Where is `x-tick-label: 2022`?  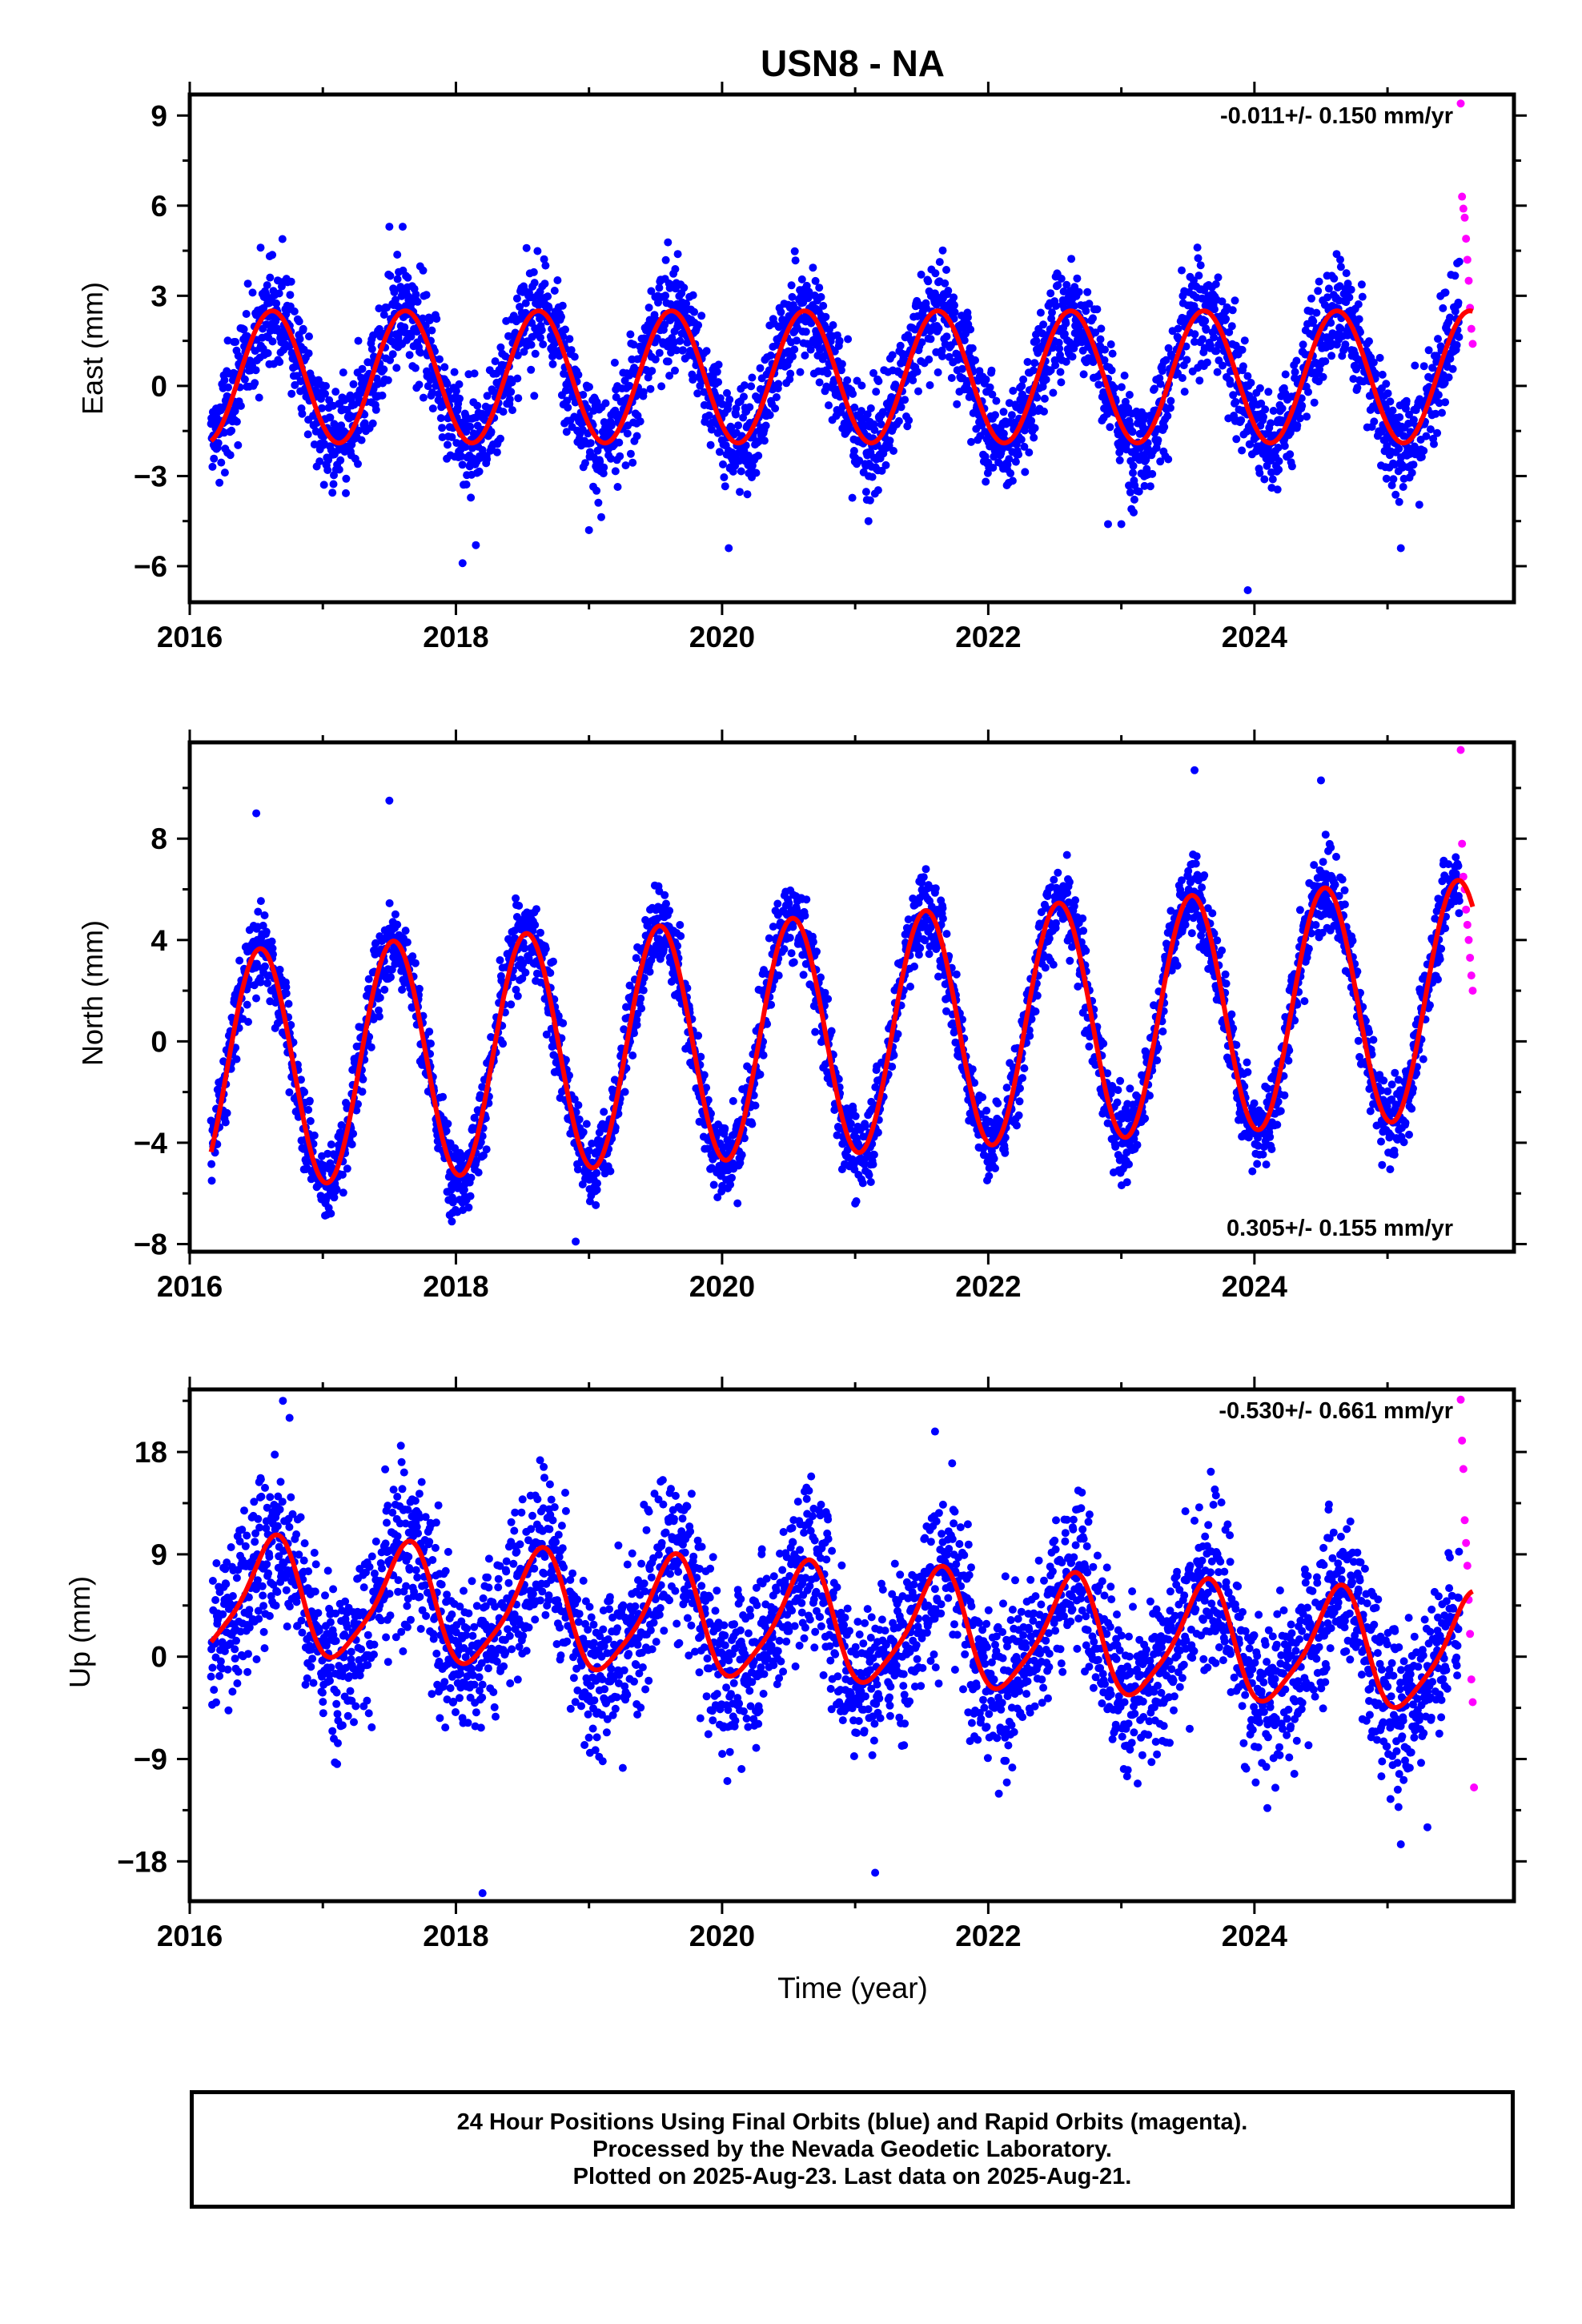 x-tick-label: 2022 is located at coordinates (988, 637).